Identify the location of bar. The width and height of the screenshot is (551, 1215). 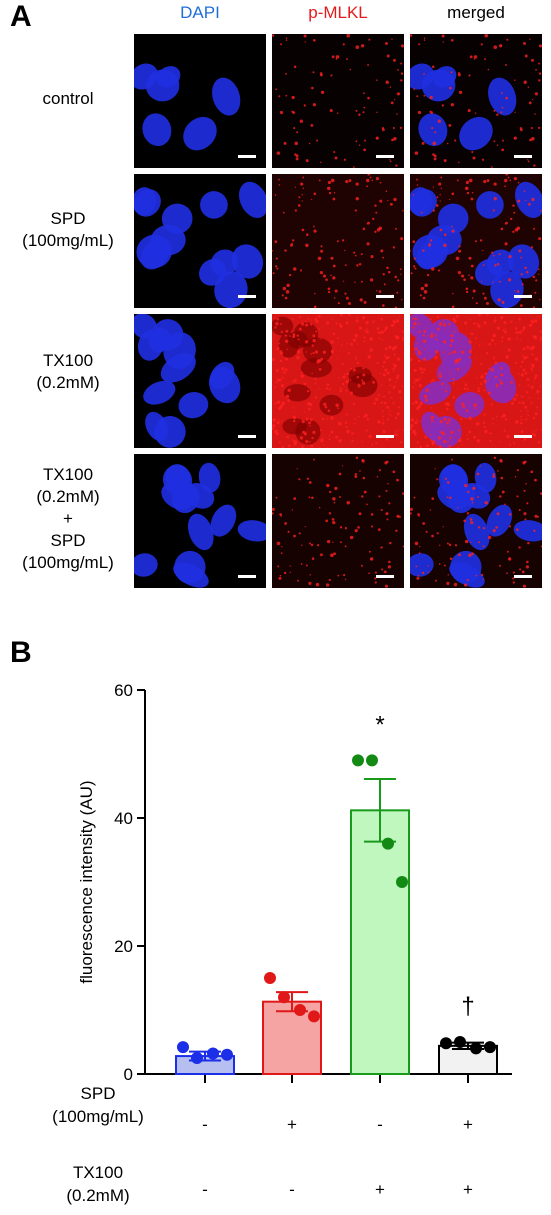
(380, 942).